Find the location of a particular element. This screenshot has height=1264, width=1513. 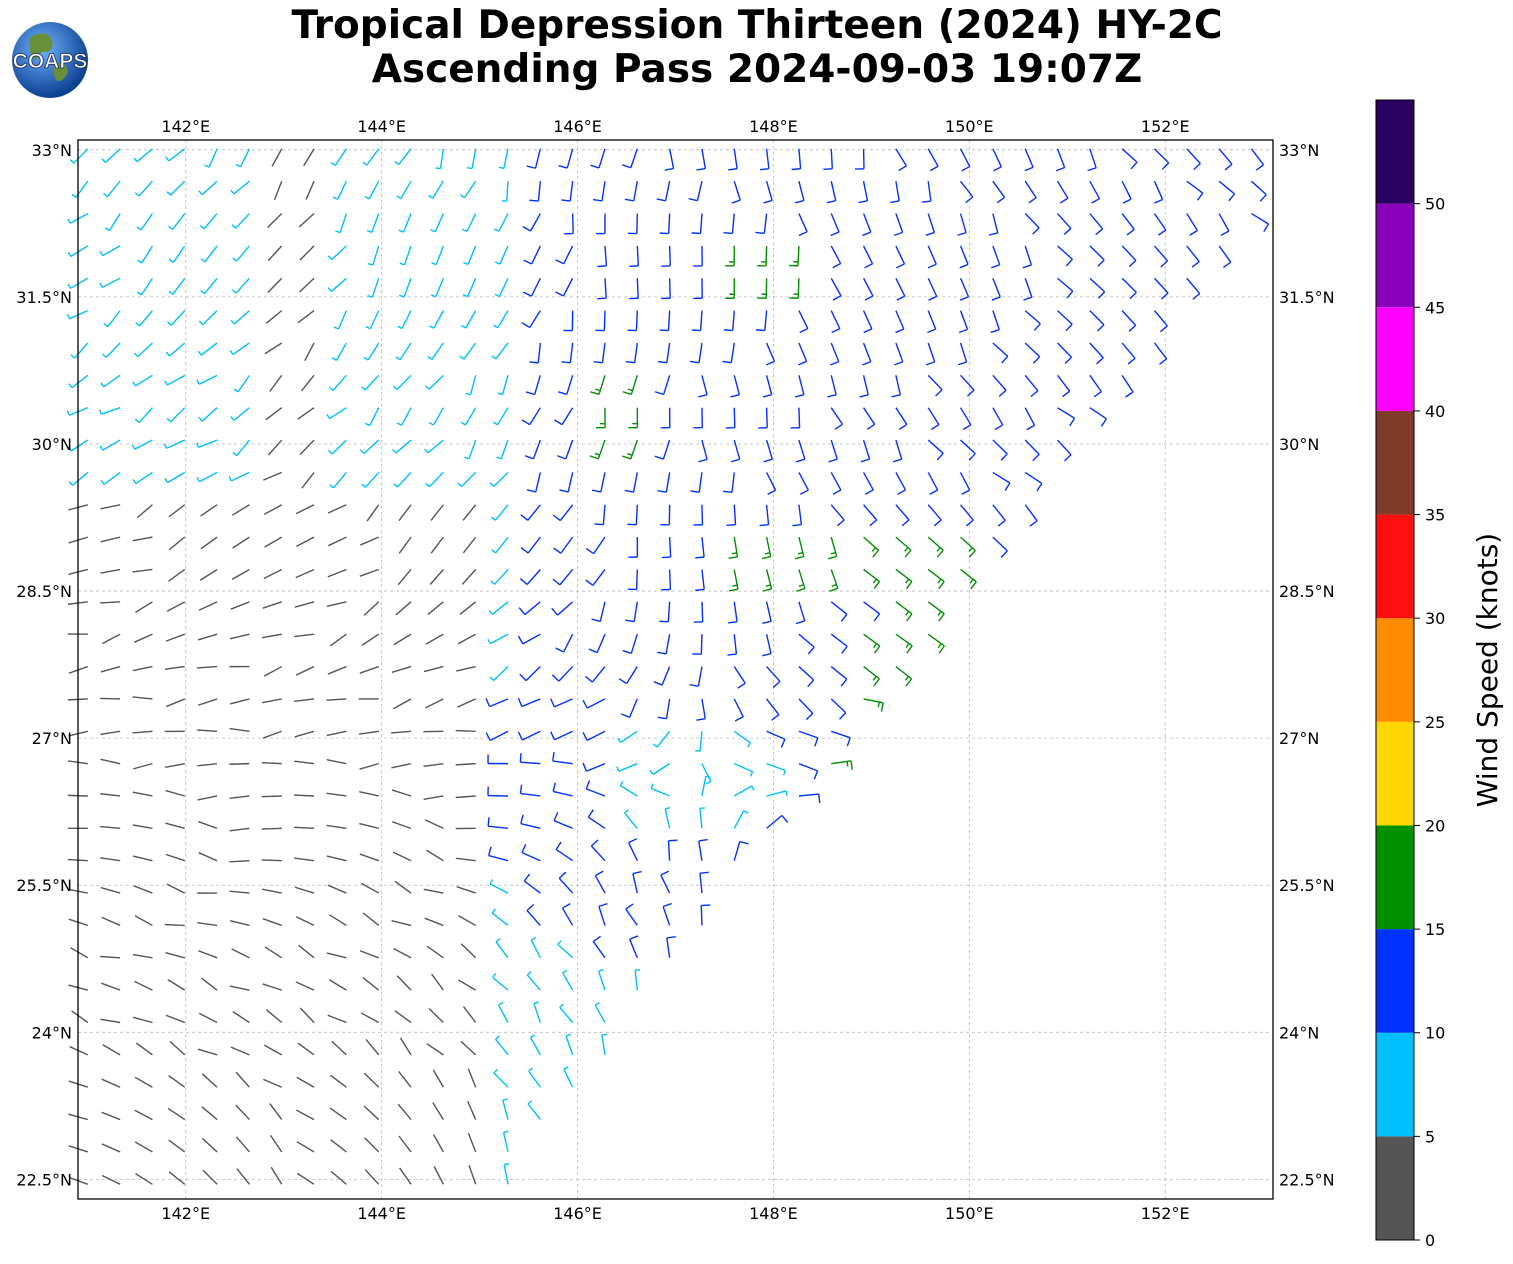

colorbar: 0 5 10 15 20 25 30 35 40 45 50 is located at coordinates (1410, 674).